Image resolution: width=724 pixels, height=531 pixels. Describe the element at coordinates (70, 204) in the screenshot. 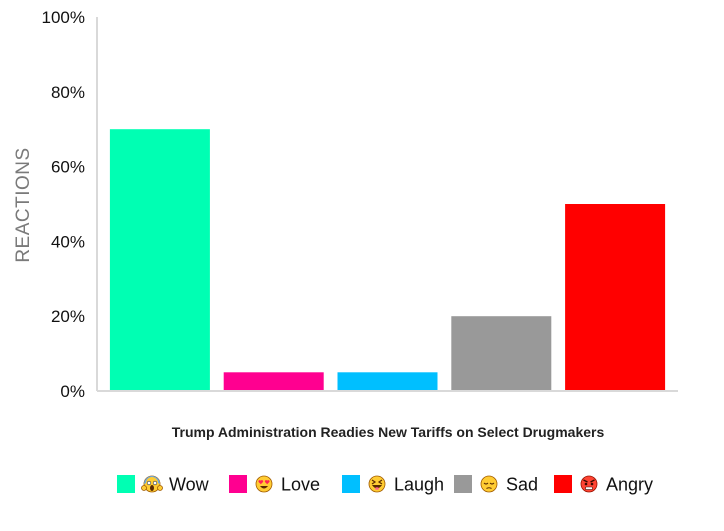

I see `y-axis: 0% 20% 40% 60% 80% 100%` at that location.